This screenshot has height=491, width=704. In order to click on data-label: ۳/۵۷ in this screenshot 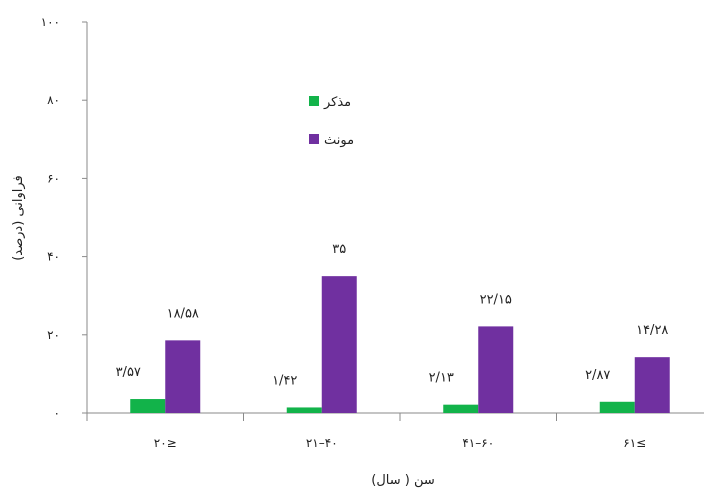, I will do `click(128, 372)`.